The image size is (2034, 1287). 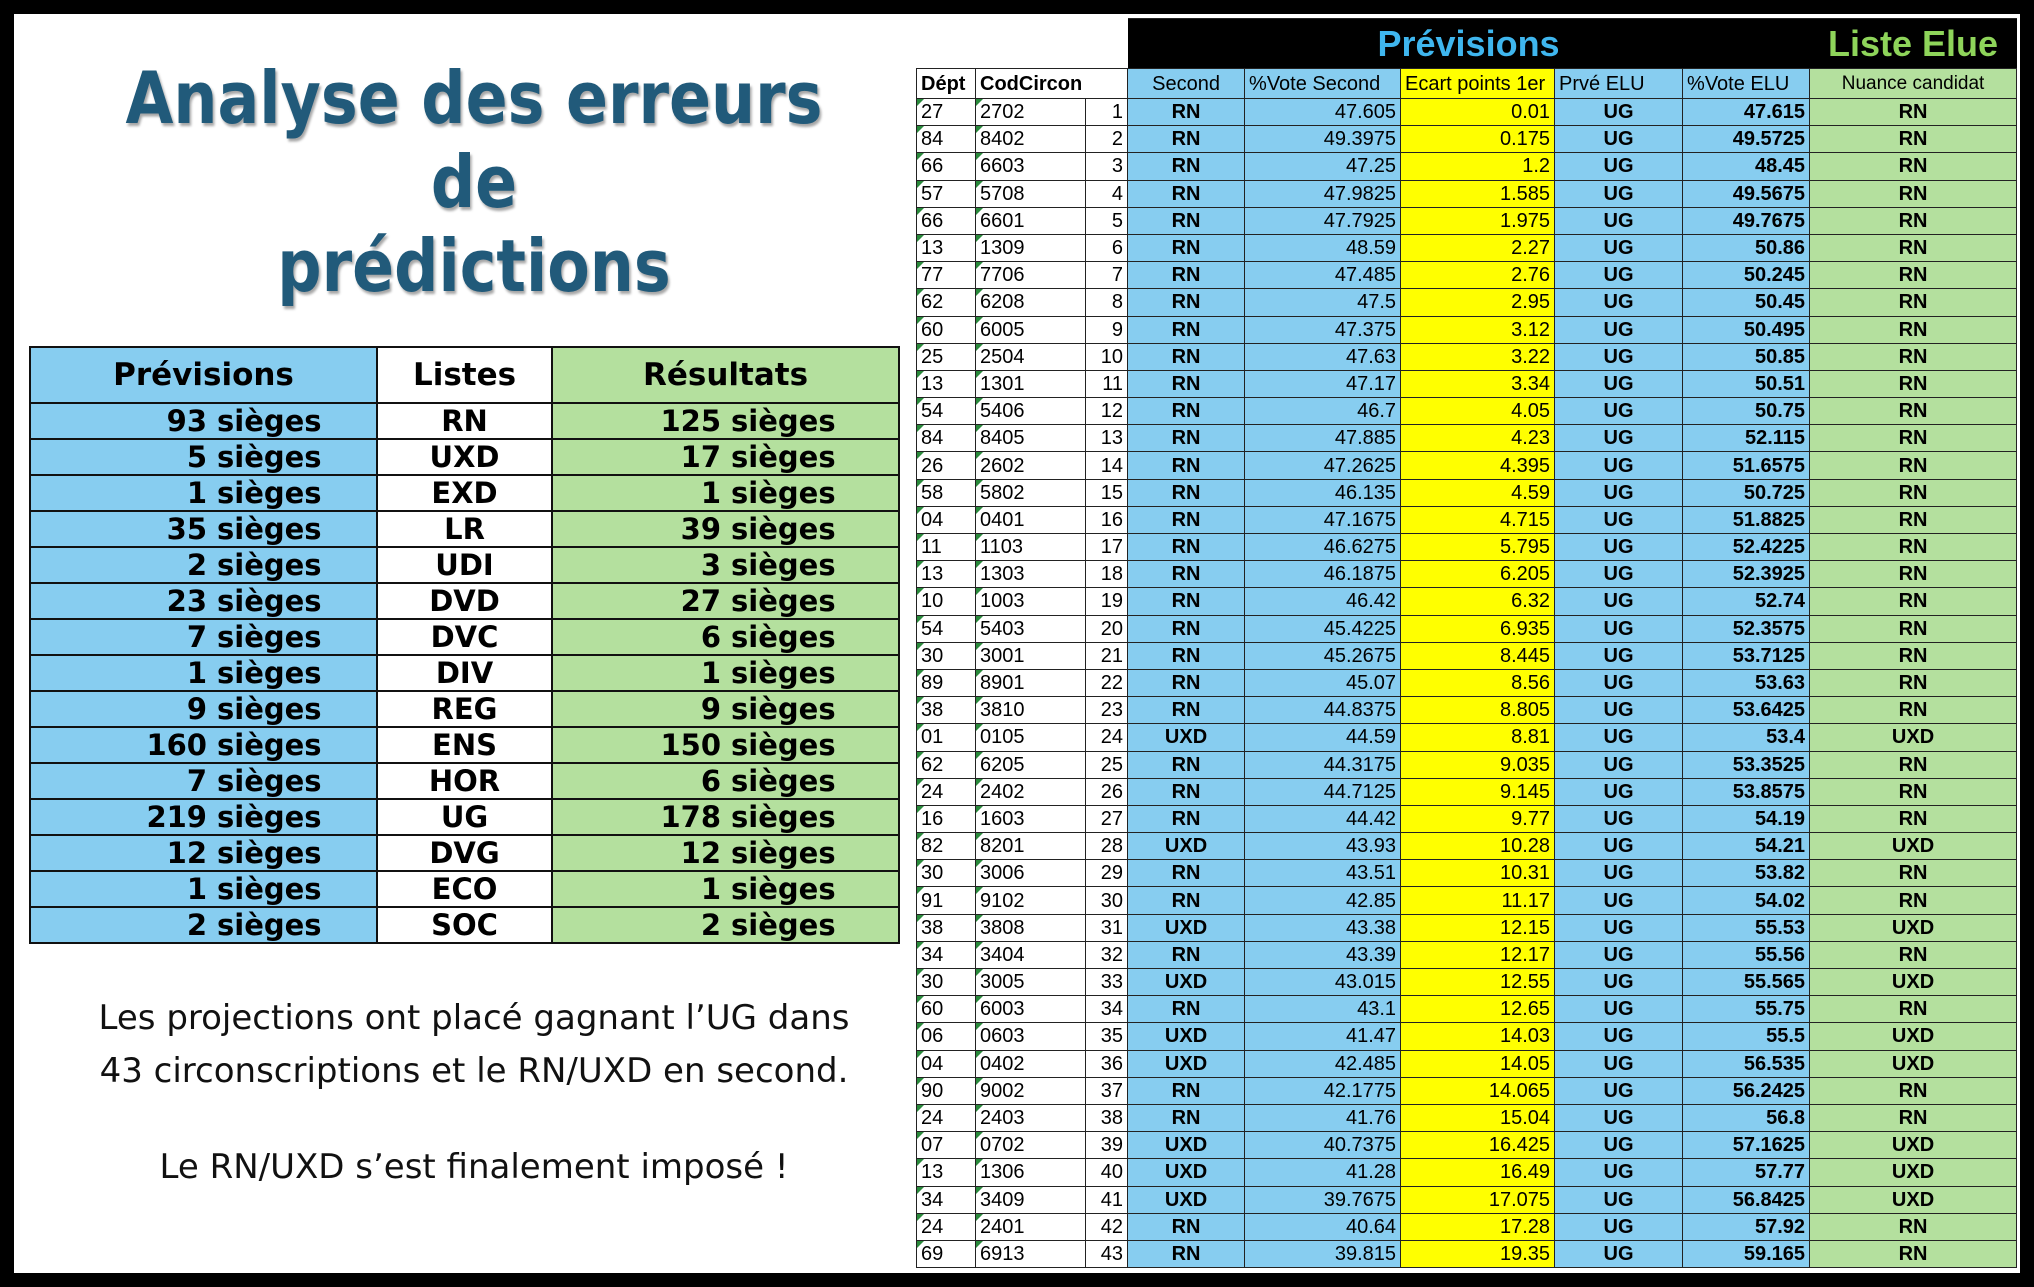 I want to click on cell-vote-second: 46.6275, so click(x=1323, y=547).